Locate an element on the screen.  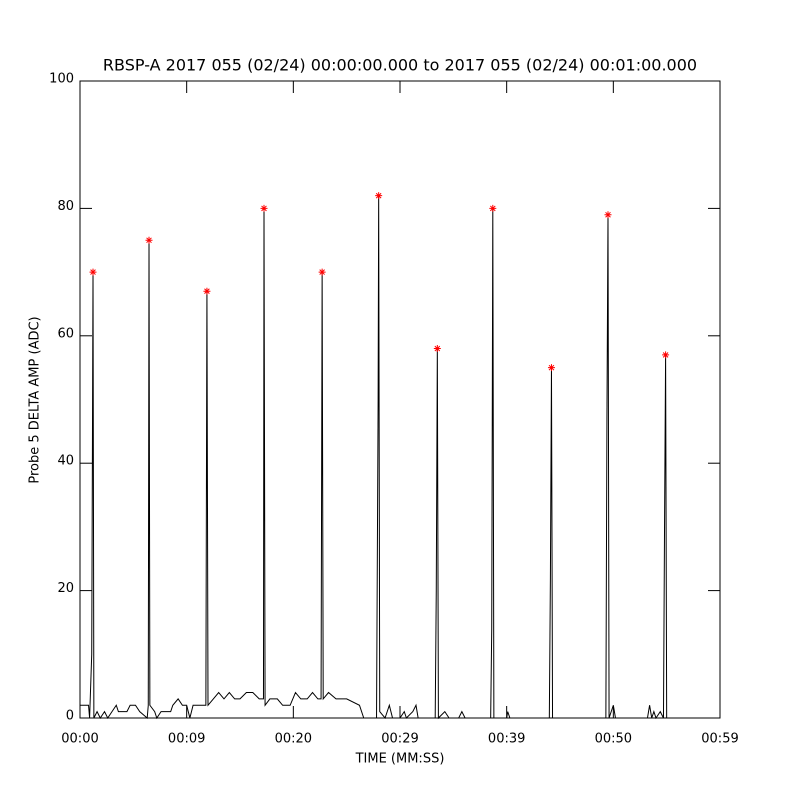
y-axis-label: Probe 5 DELTA AMP (ADC) is located at coordinates (35, 399).